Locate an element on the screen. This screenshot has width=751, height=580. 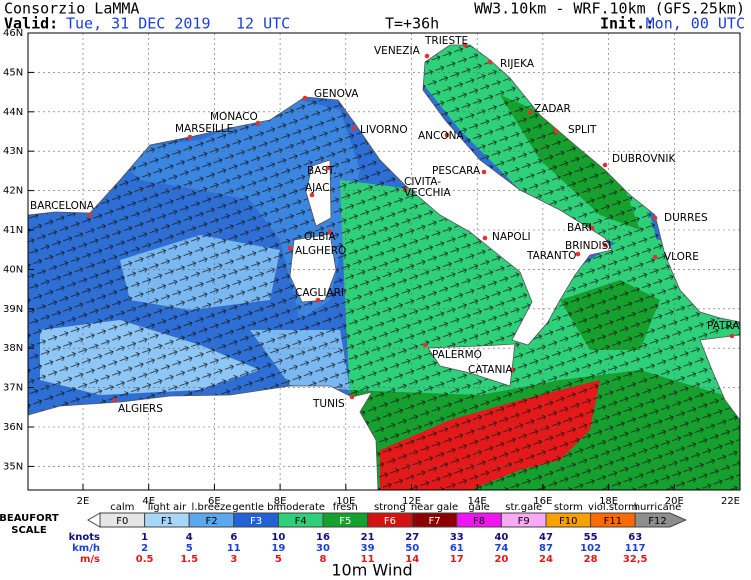
threshold: 1 is located at coordinates (144, 537).